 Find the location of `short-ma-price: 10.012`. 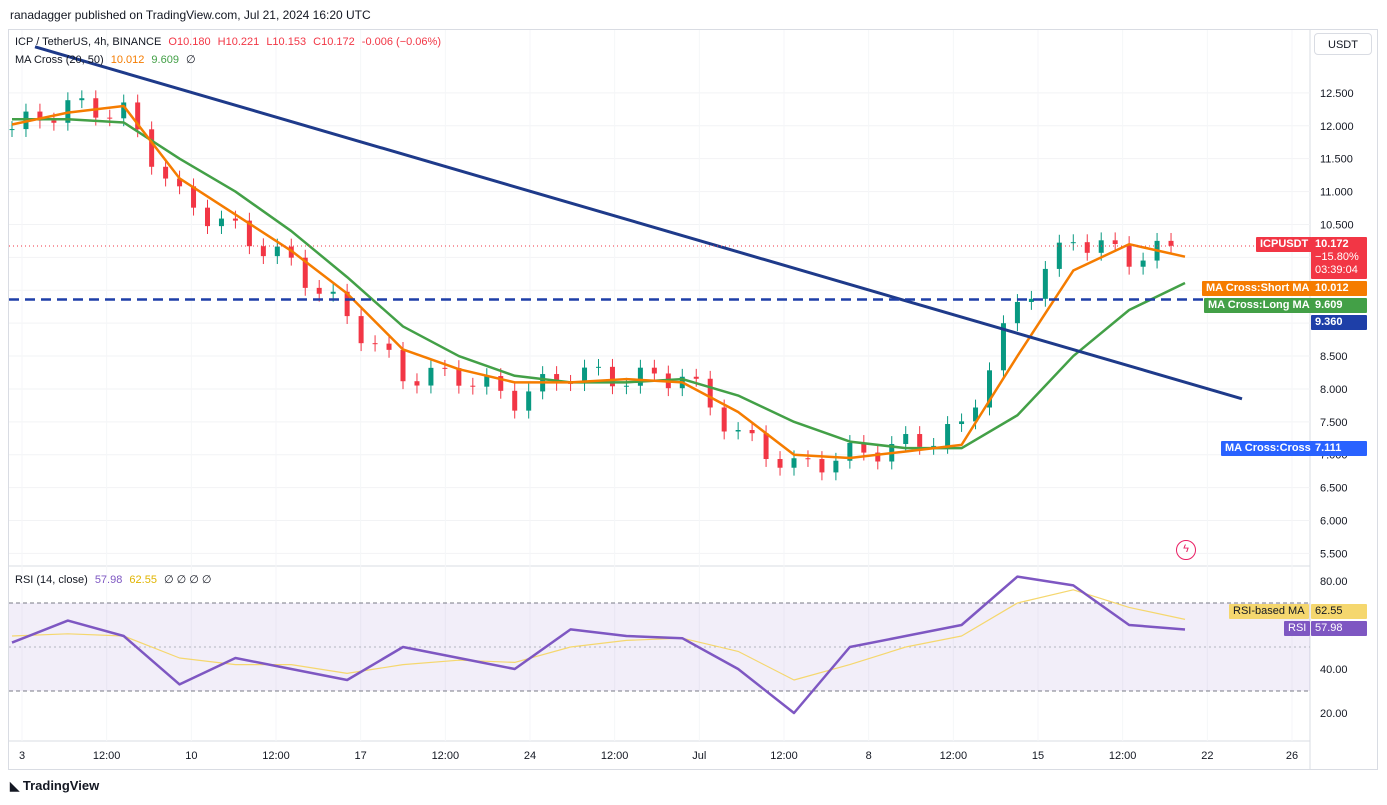

short-ma-price: 10.012 is located at coordinates (1339, 288).